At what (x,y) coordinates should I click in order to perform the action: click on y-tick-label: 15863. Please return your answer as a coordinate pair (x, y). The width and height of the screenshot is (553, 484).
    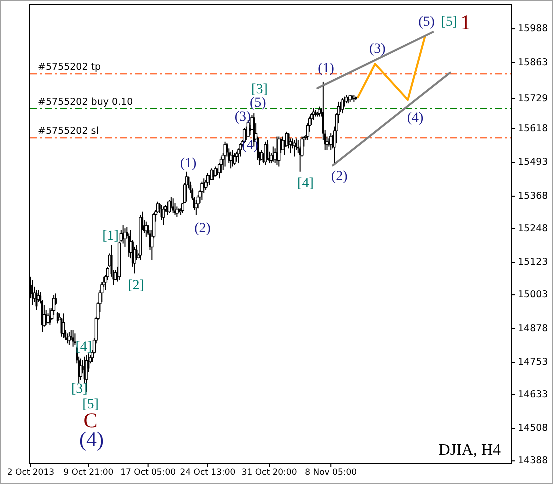
    Looking at the image, I should click on (533, 62).